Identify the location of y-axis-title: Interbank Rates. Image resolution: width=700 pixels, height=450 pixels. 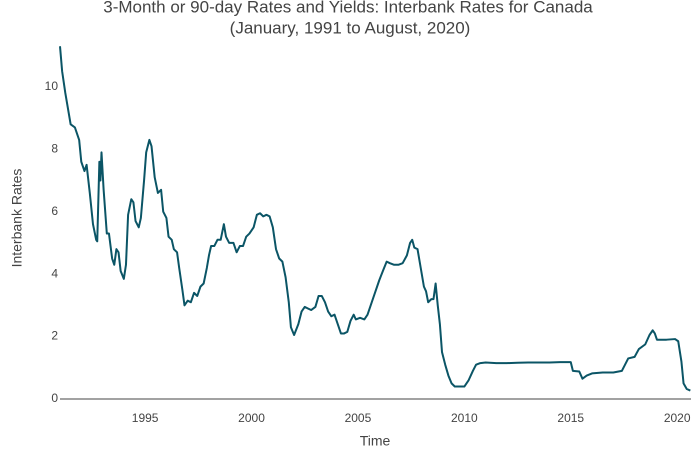
(17, 218).